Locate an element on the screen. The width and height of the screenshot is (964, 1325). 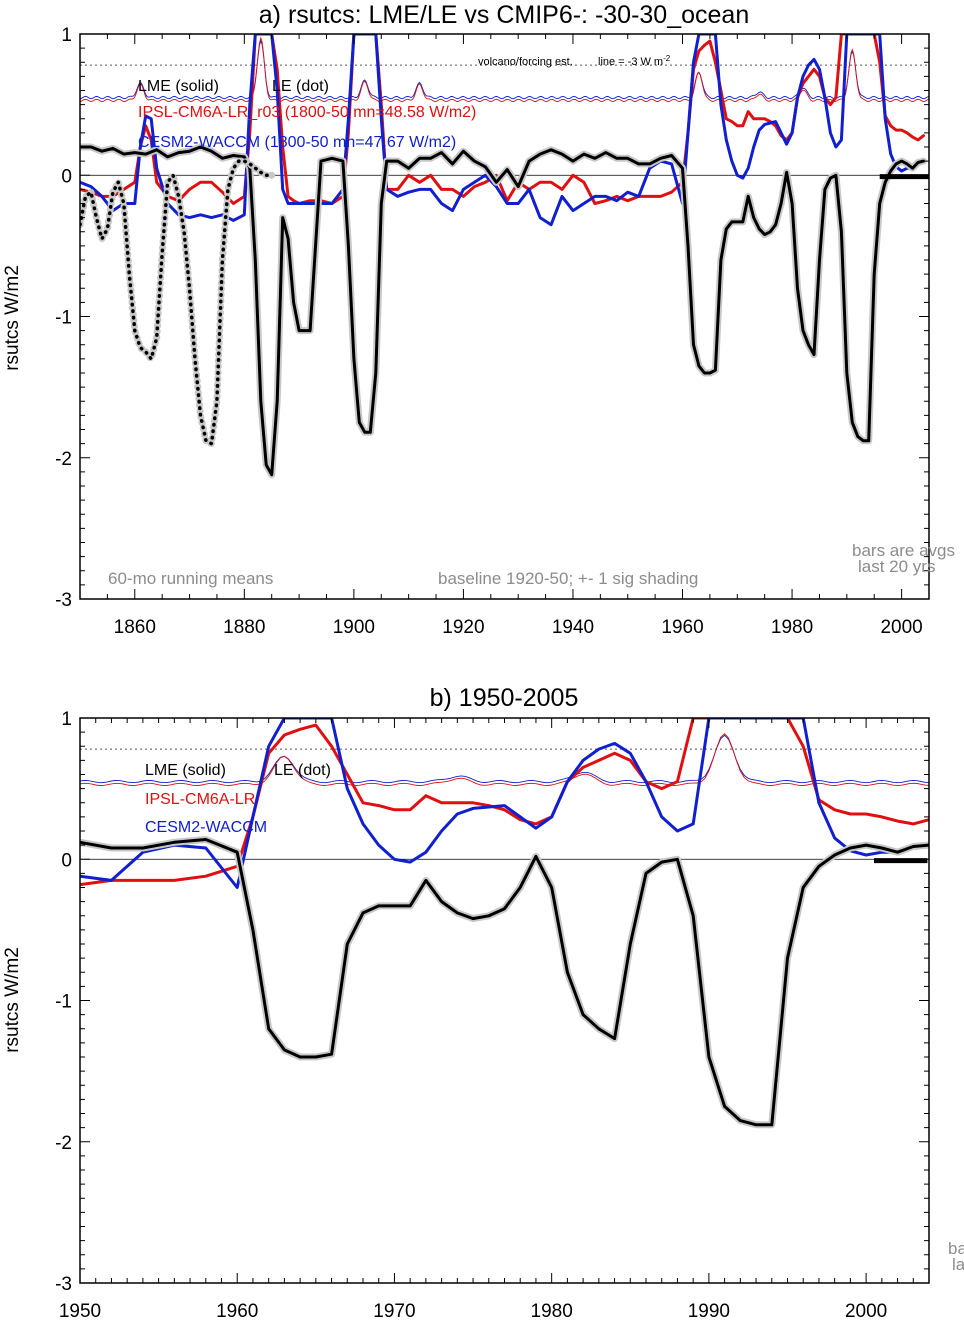
panel-a-xtick-label: 1940 is located at coordinates (573, 627).